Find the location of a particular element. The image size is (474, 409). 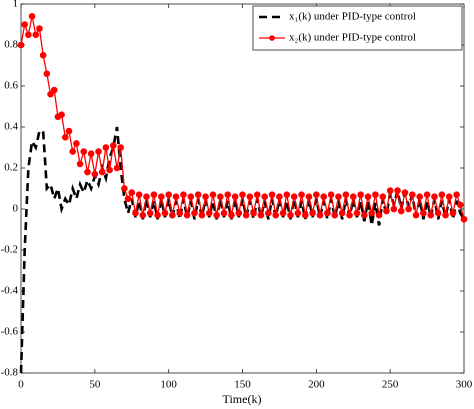

y-tick-label: -0.6 is located at coordinates (10, 332).